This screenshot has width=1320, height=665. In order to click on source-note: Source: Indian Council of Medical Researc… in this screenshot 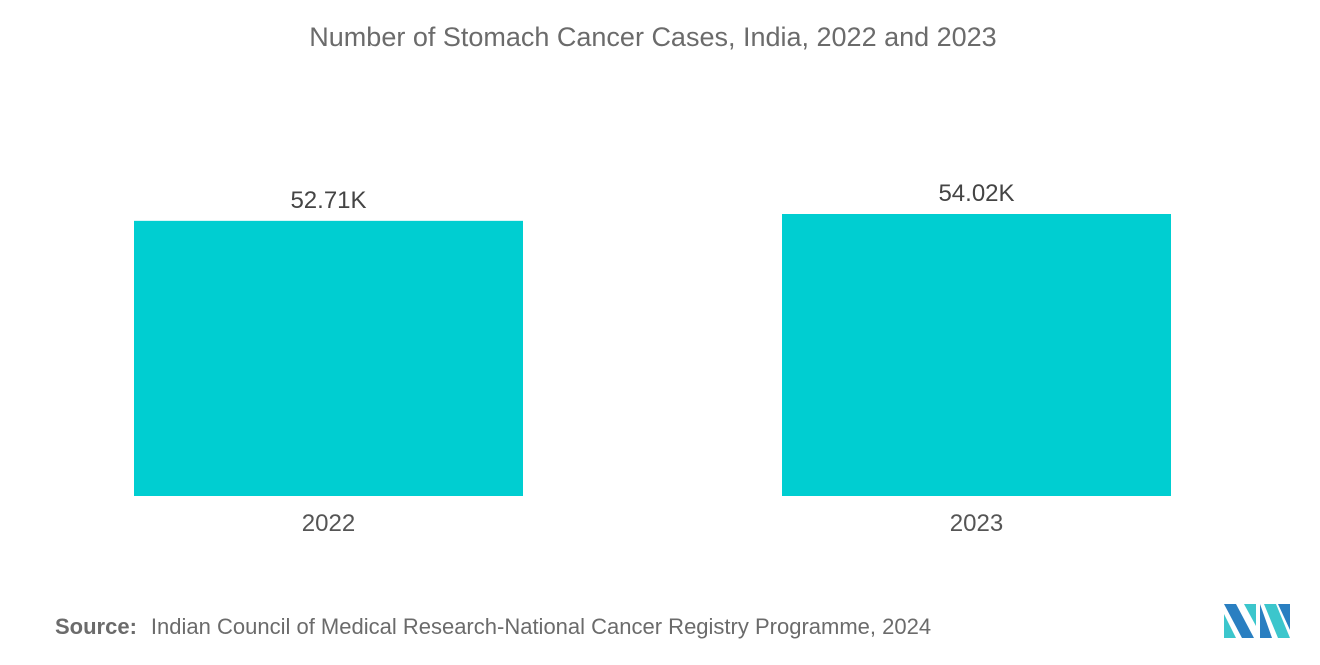, I will do `click(493, 627)`.